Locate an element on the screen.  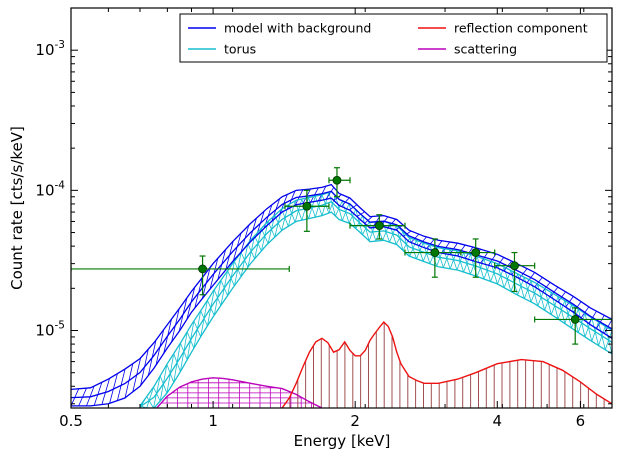
x-tick-label: 6 is located at coordinates (581, 421).